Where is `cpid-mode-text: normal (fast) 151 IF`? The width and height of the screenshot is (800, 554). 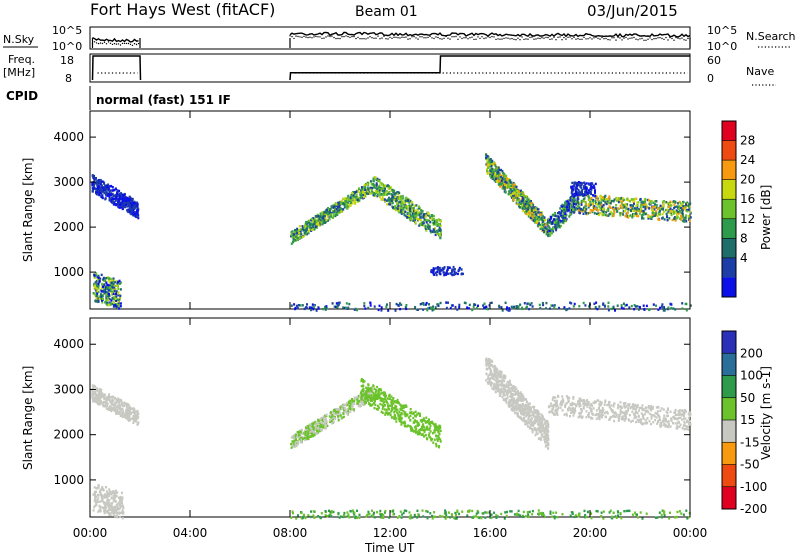
cpid-mode-text: normal (fast) 151 IF is located at coordinates (163, 100).